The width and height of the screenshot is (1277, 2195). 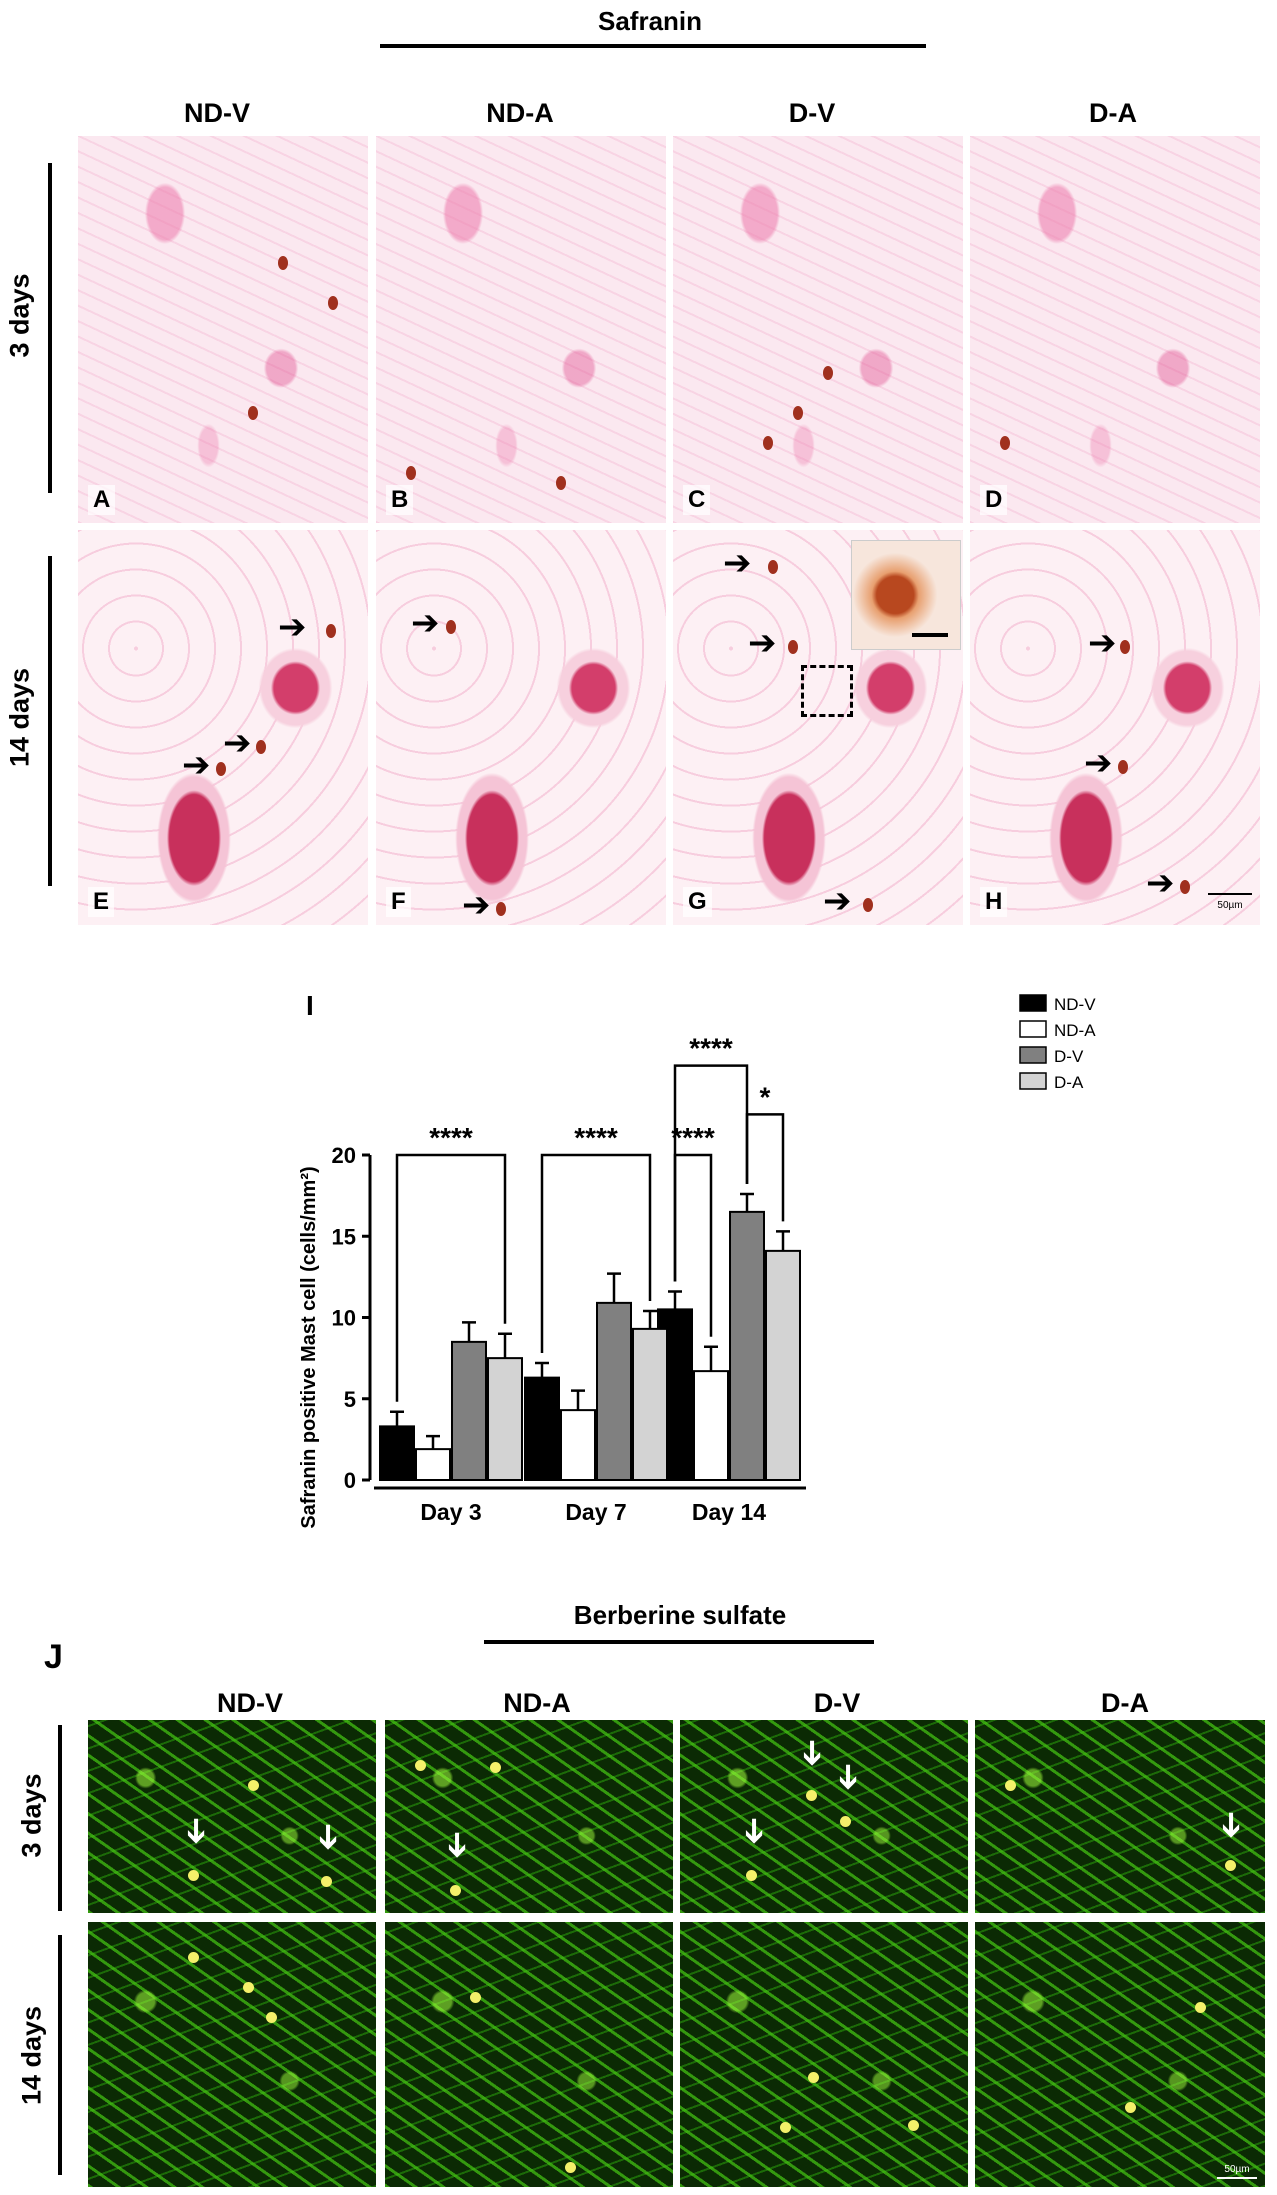 I want to click on panel-letter-b: B, so click(x=400, y=500).